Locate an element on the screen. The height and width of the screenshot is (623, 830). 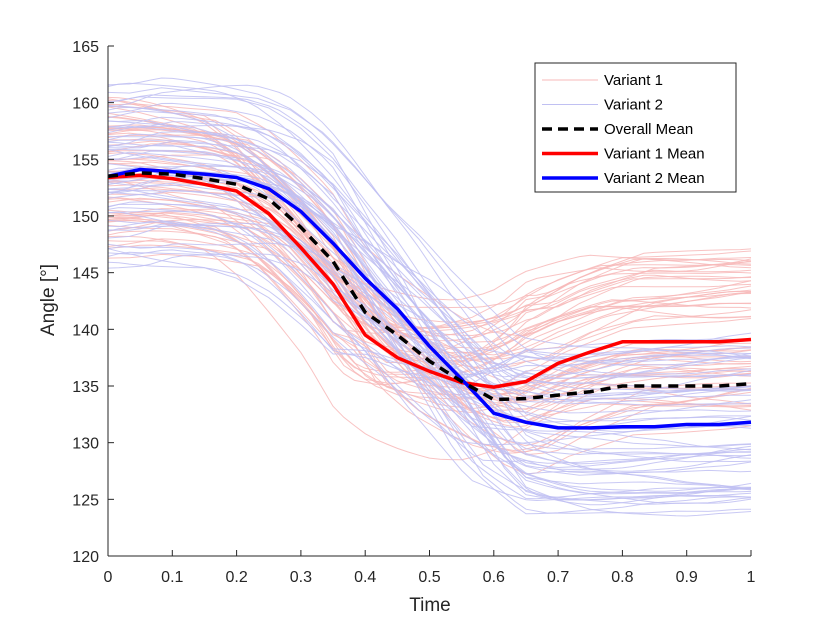
x-tick-label: 0 is located at coordinates (108, 577).